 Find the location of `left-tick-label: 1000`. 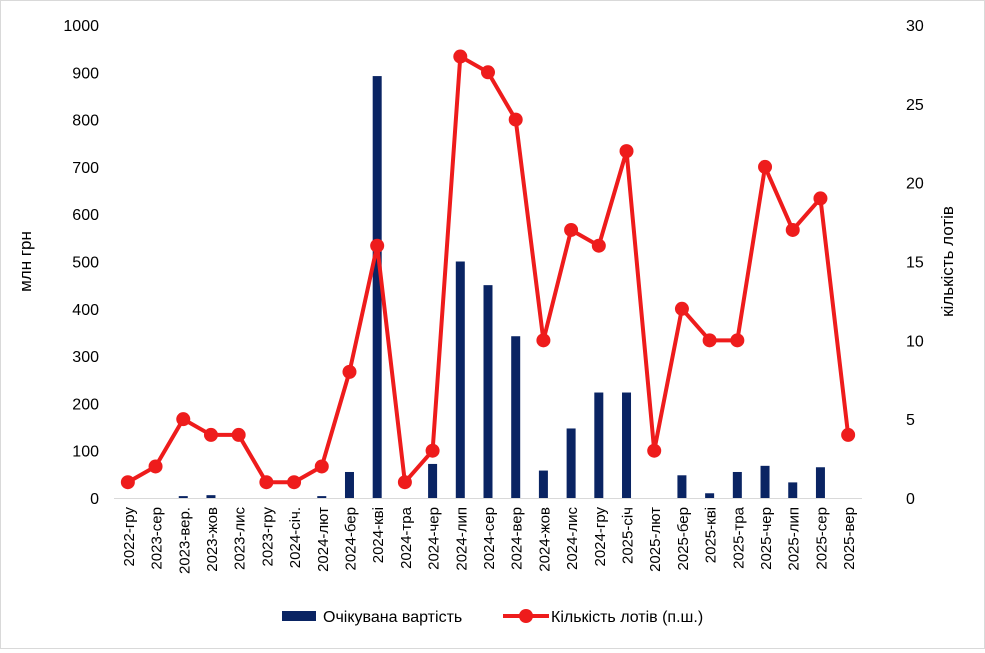

left-tick-label: 1000 is located at coordinates (81, 26).